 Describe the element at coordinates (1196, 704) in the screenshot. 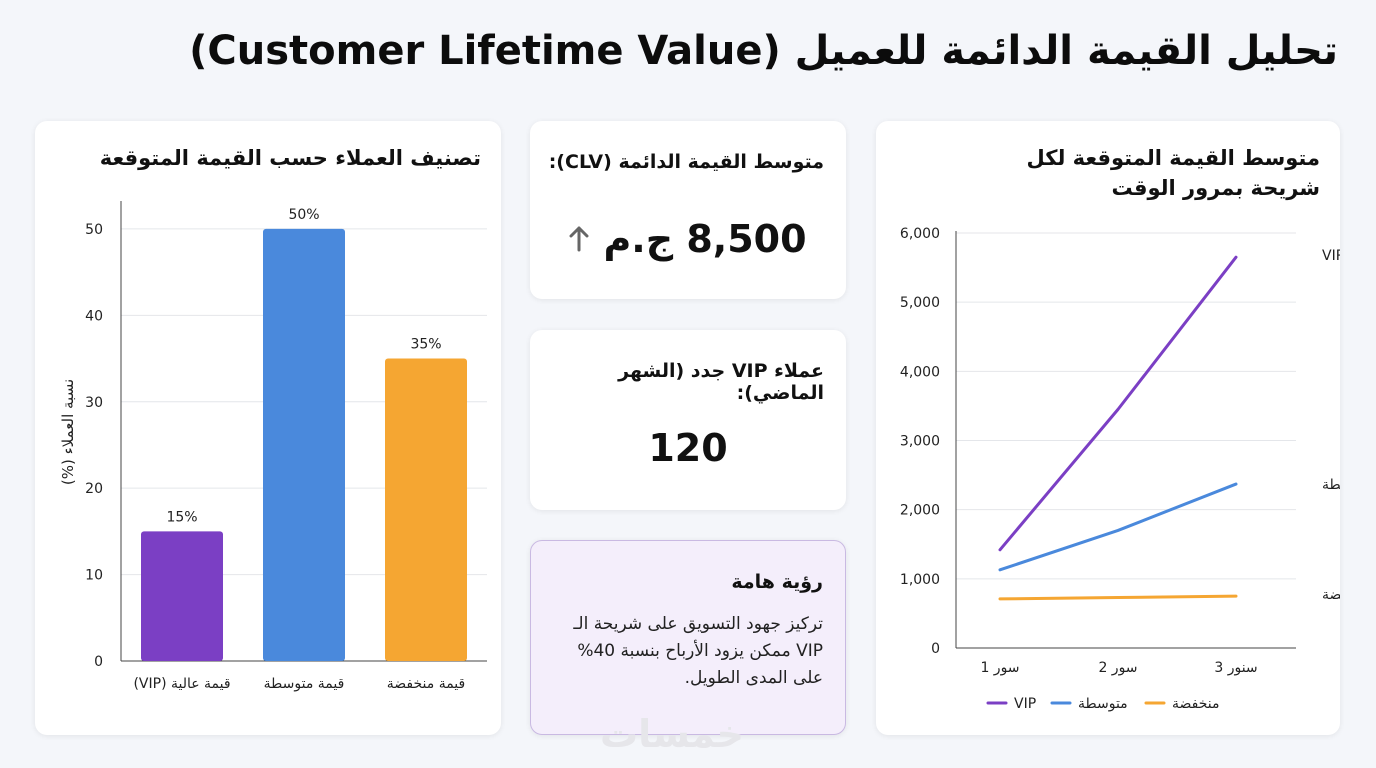

I see `legend-label: منخفضة` at that location.